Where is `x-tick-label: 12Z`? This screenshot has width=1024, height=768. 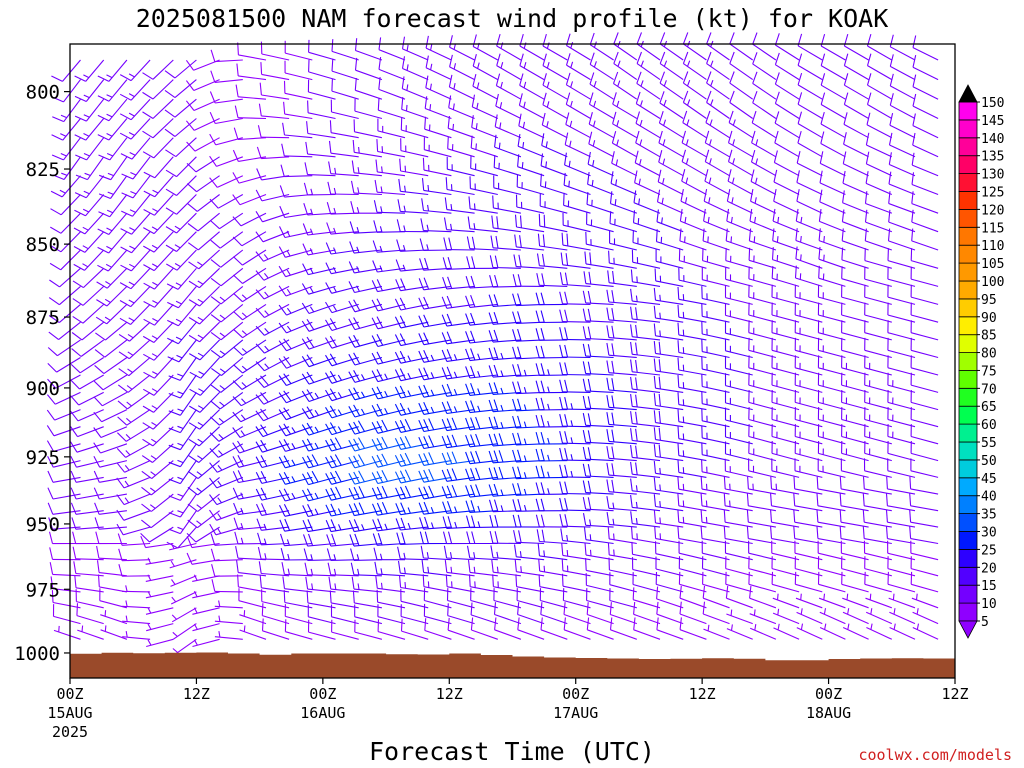 x-tick-label: 12Z is located at coordinates (196, 694).